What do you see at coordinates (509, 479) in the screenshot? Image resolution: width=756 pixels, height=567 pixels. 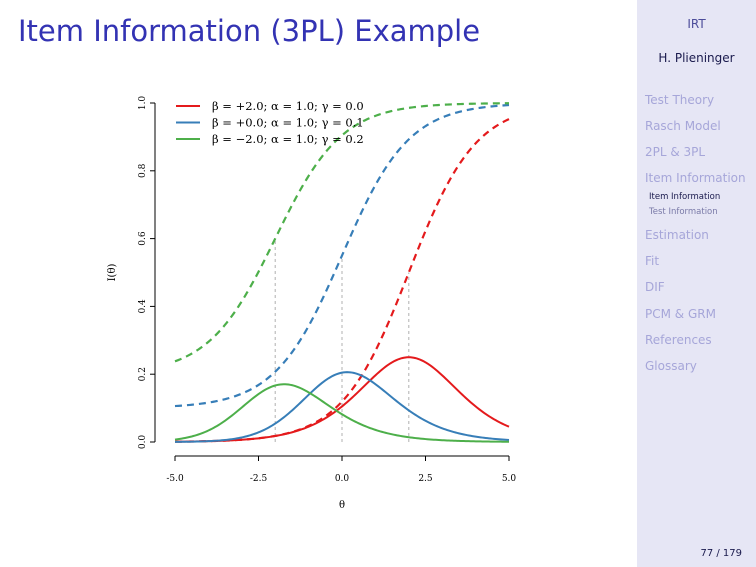 I see `x-tick-label: 5.0` at bounding box center [509, 479].